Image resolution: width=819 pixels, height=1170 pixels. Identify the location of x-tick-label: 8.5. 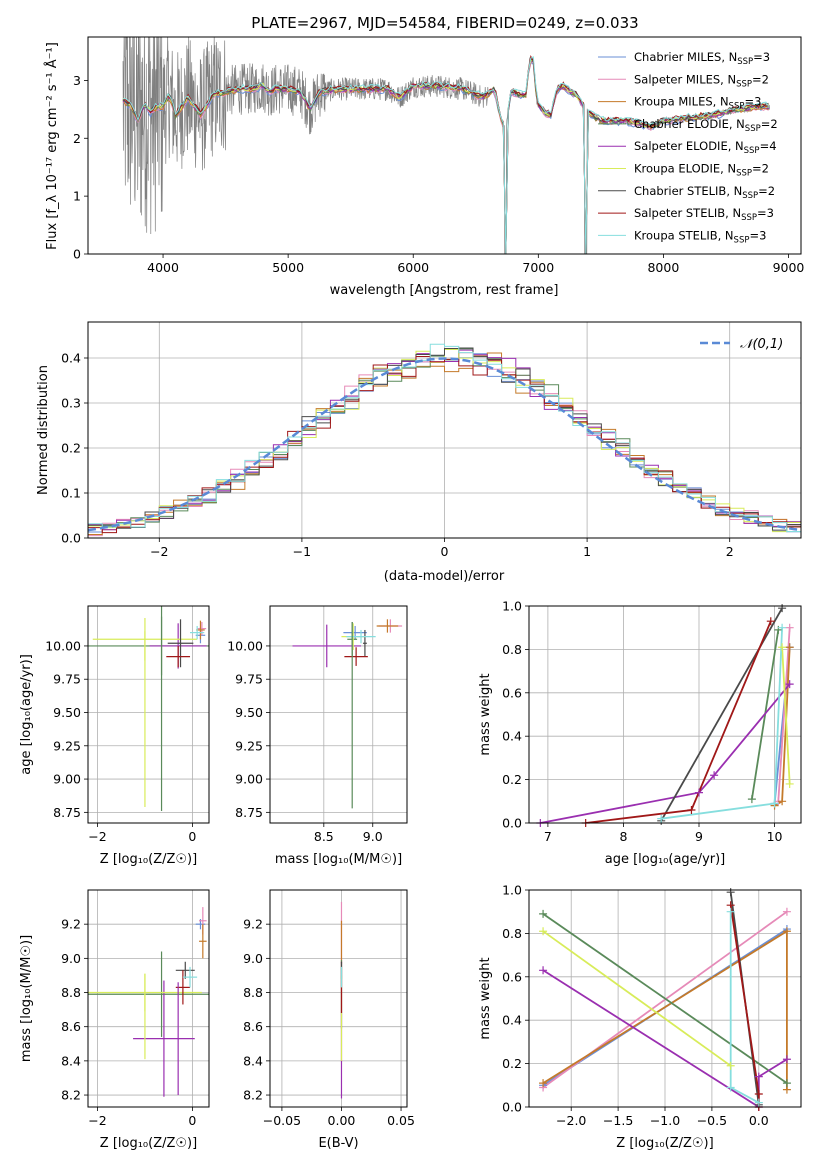
(324, 836).